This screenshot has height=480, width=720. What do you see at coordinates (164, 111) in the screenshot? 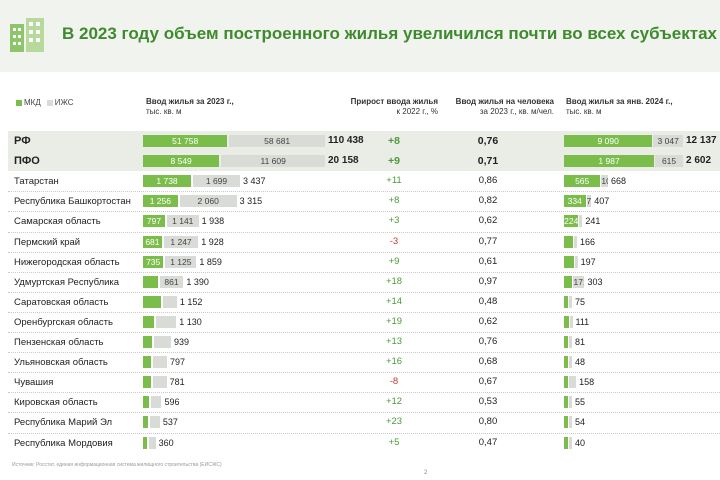
I see `column-header-2023-unit: тыс. кв. м` at bounding box center [164, 111].